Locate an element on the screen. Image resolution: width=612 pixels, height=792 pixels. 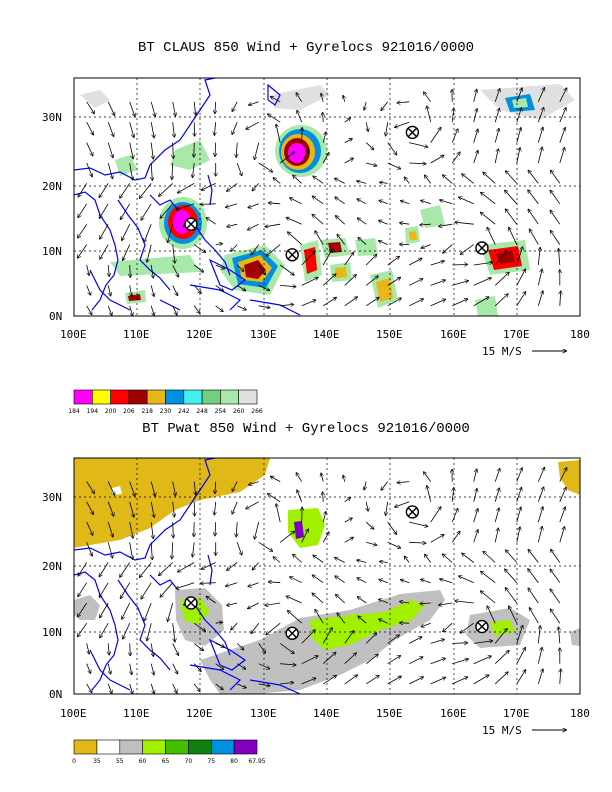
lon-label: 100E is located at coordinates (73, 334).